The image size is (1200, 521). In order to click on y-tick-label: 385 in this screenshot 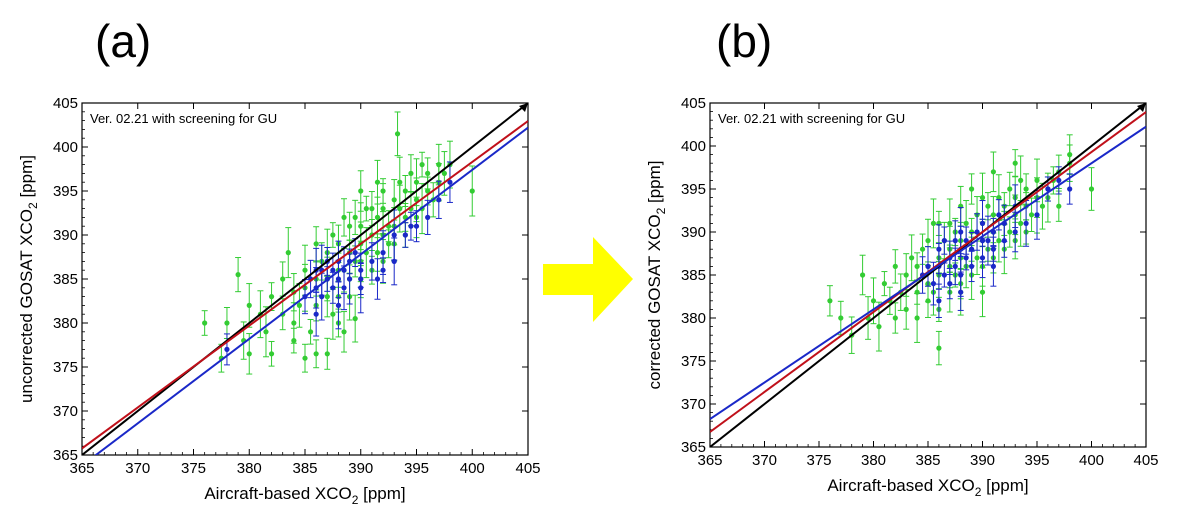, I will do `click(65, 279)`.